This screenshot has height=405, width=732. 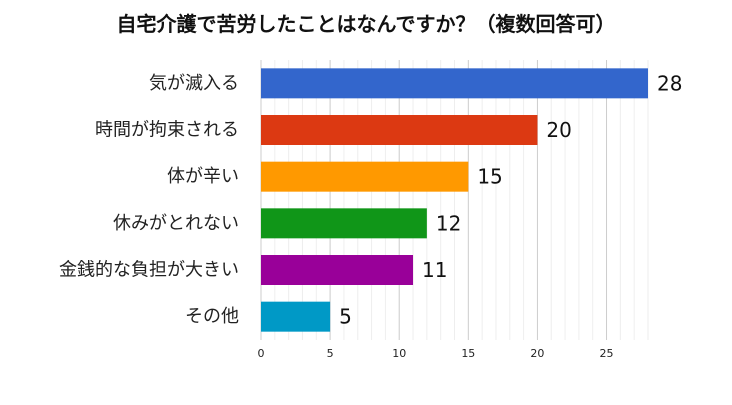 What do you see at coordinates (537, 353) in the screenshot?
I see `x-tick-label: 20` at bounding box center [537, 353].